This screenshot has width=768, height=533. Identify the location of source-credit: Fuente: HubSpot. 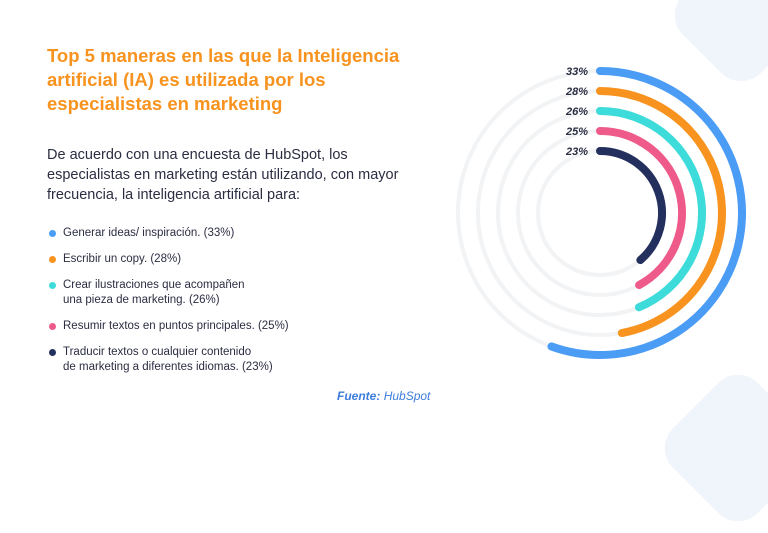
(383, 396).